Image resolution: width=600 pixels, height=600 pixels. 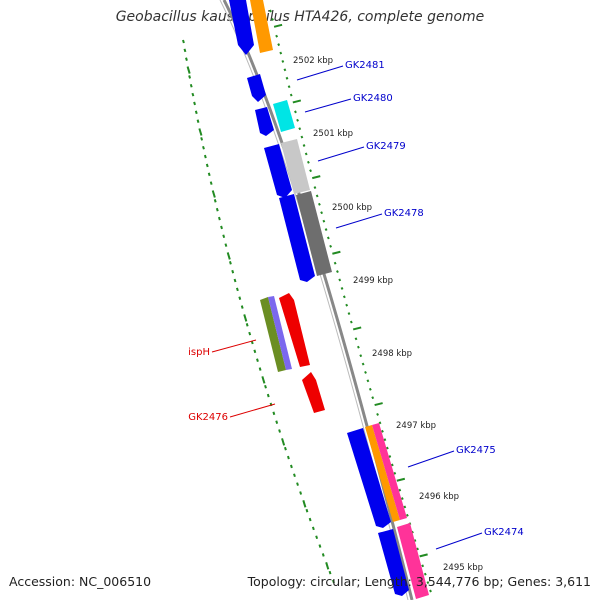 What do you see at coordinates (476, 450) in the screenshot?
I see `gene-label-gk2475: GK2475` at bounding box center [476, 450].